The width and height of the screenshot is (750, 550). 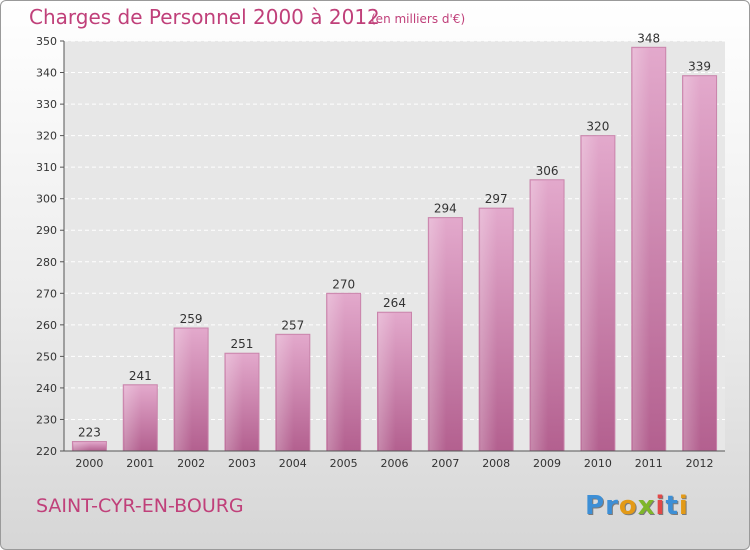 What do you see at coordinates (649, 463) in the screenshot?
I see `x-tick-label: 2011` at bounding box center [649, 463].